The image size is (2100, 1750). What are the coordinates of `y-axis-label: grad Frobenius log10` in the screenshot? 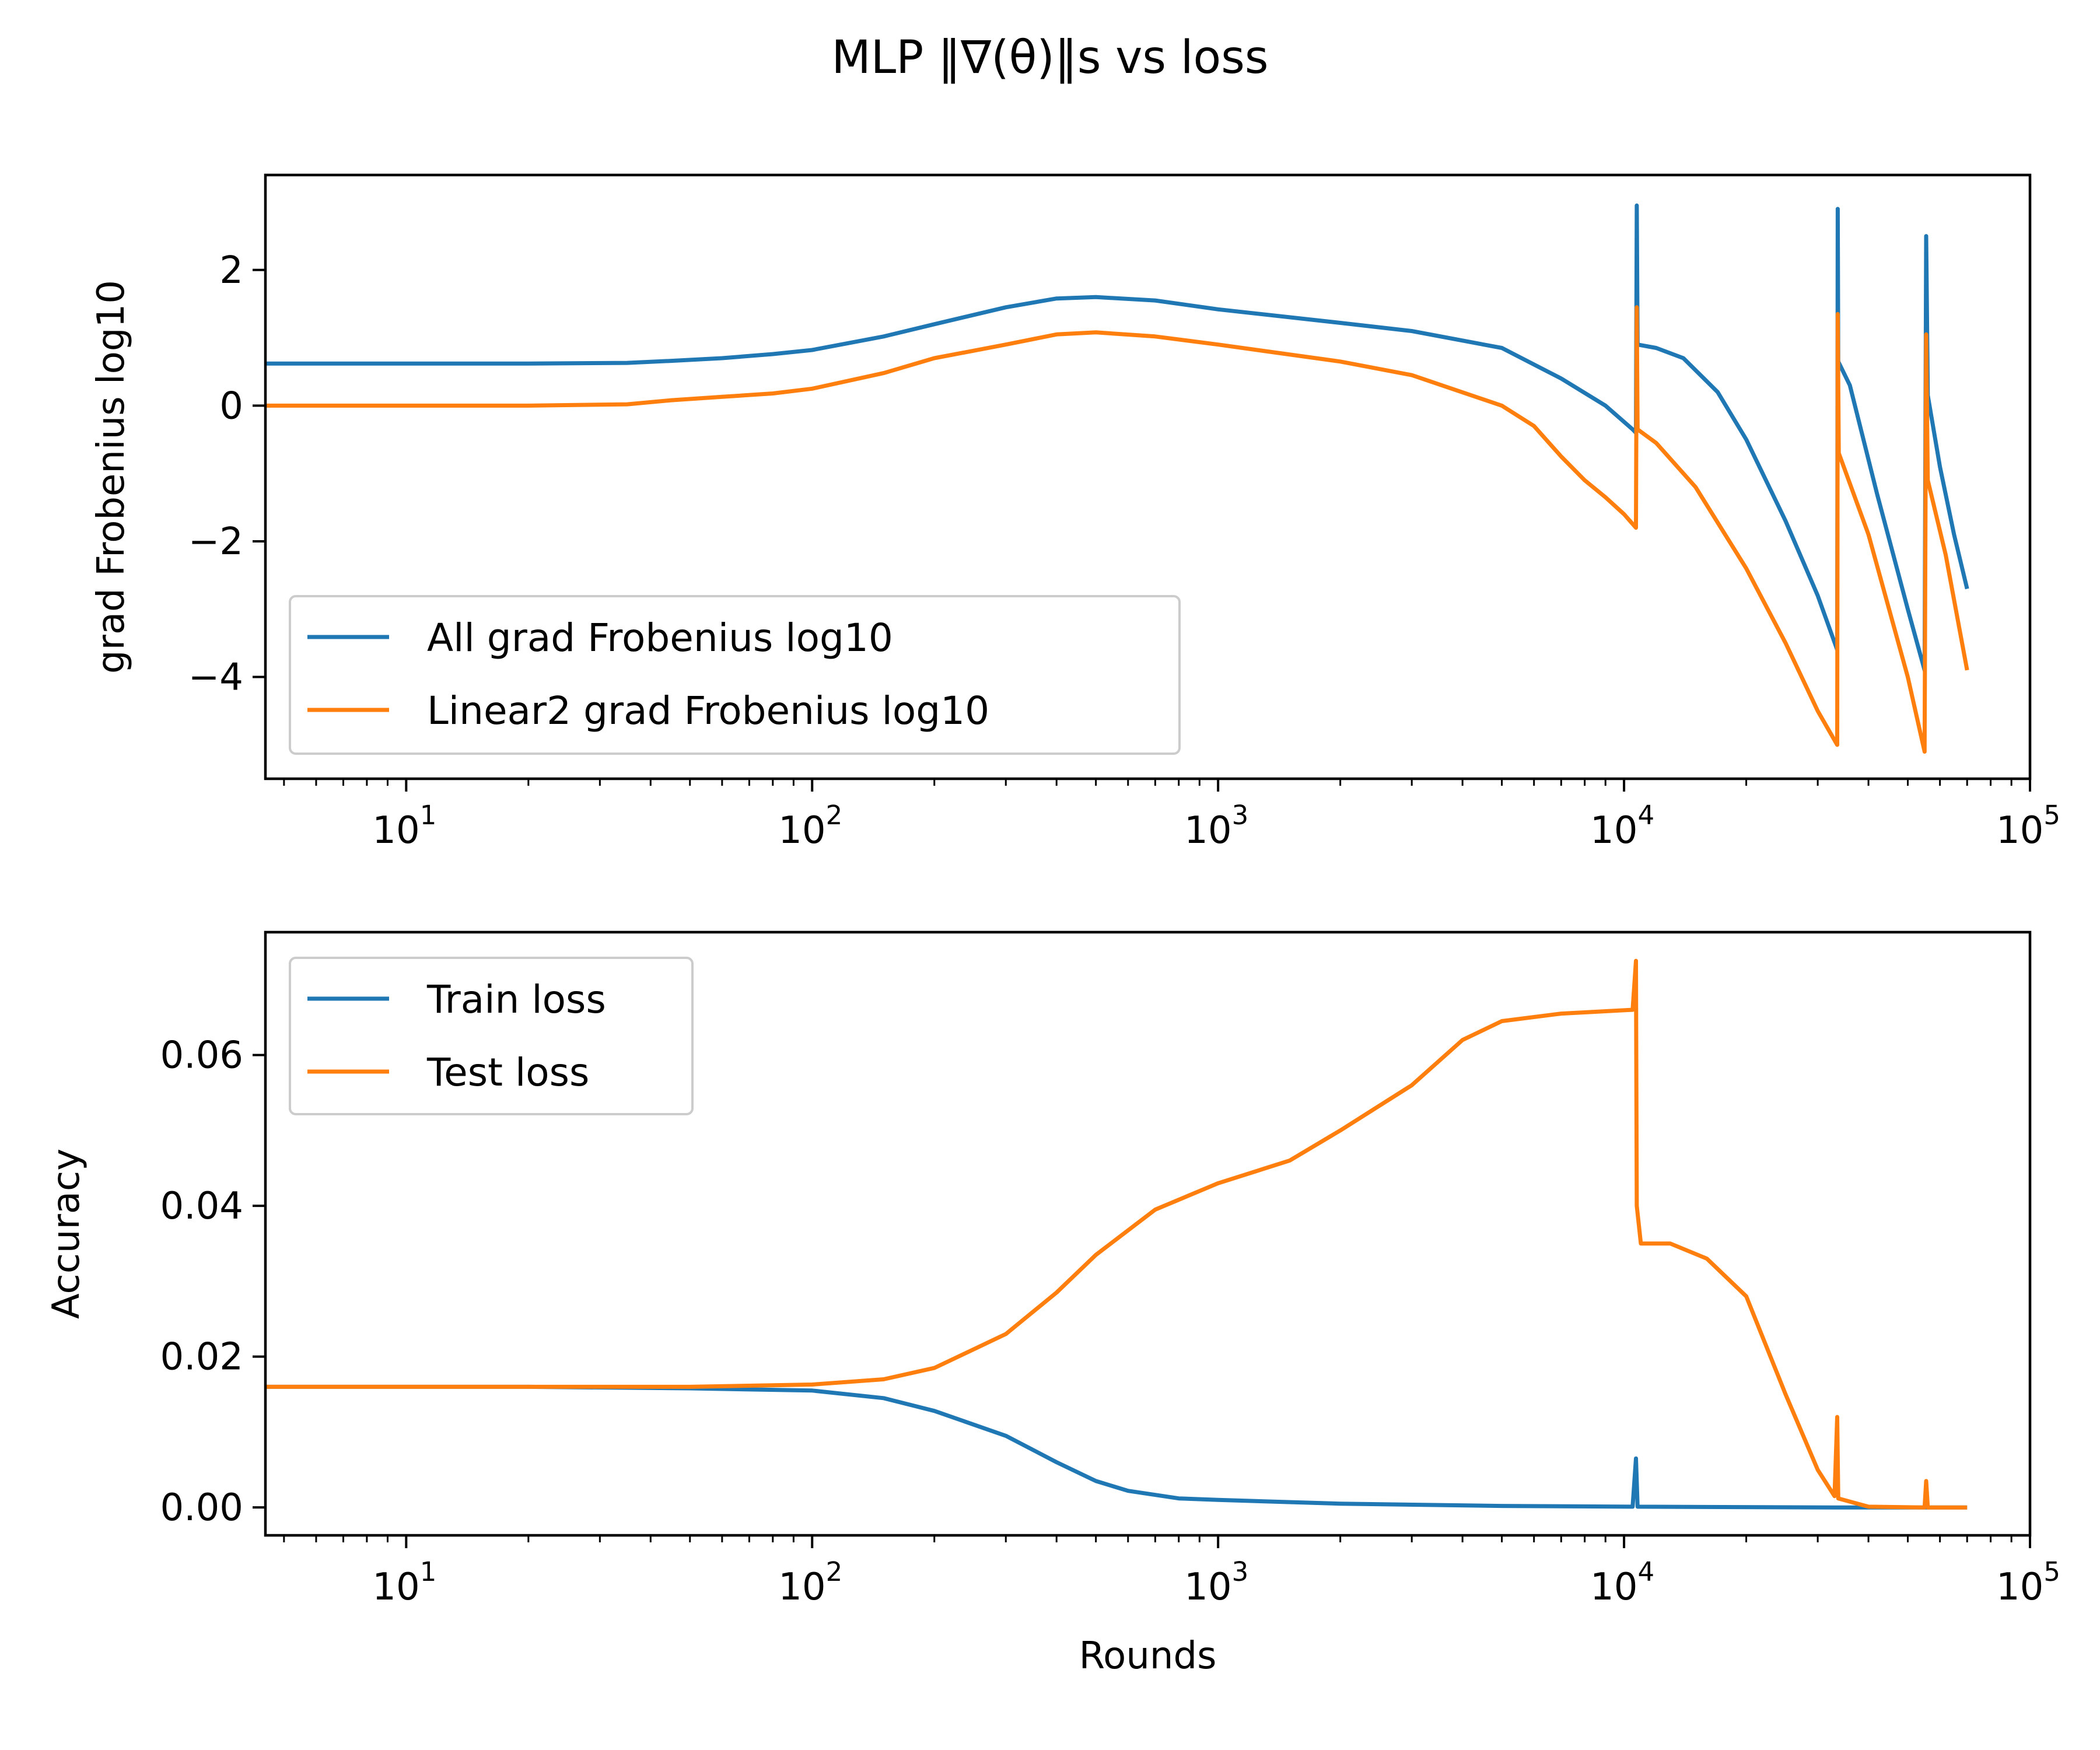 It's located at (111, 477).